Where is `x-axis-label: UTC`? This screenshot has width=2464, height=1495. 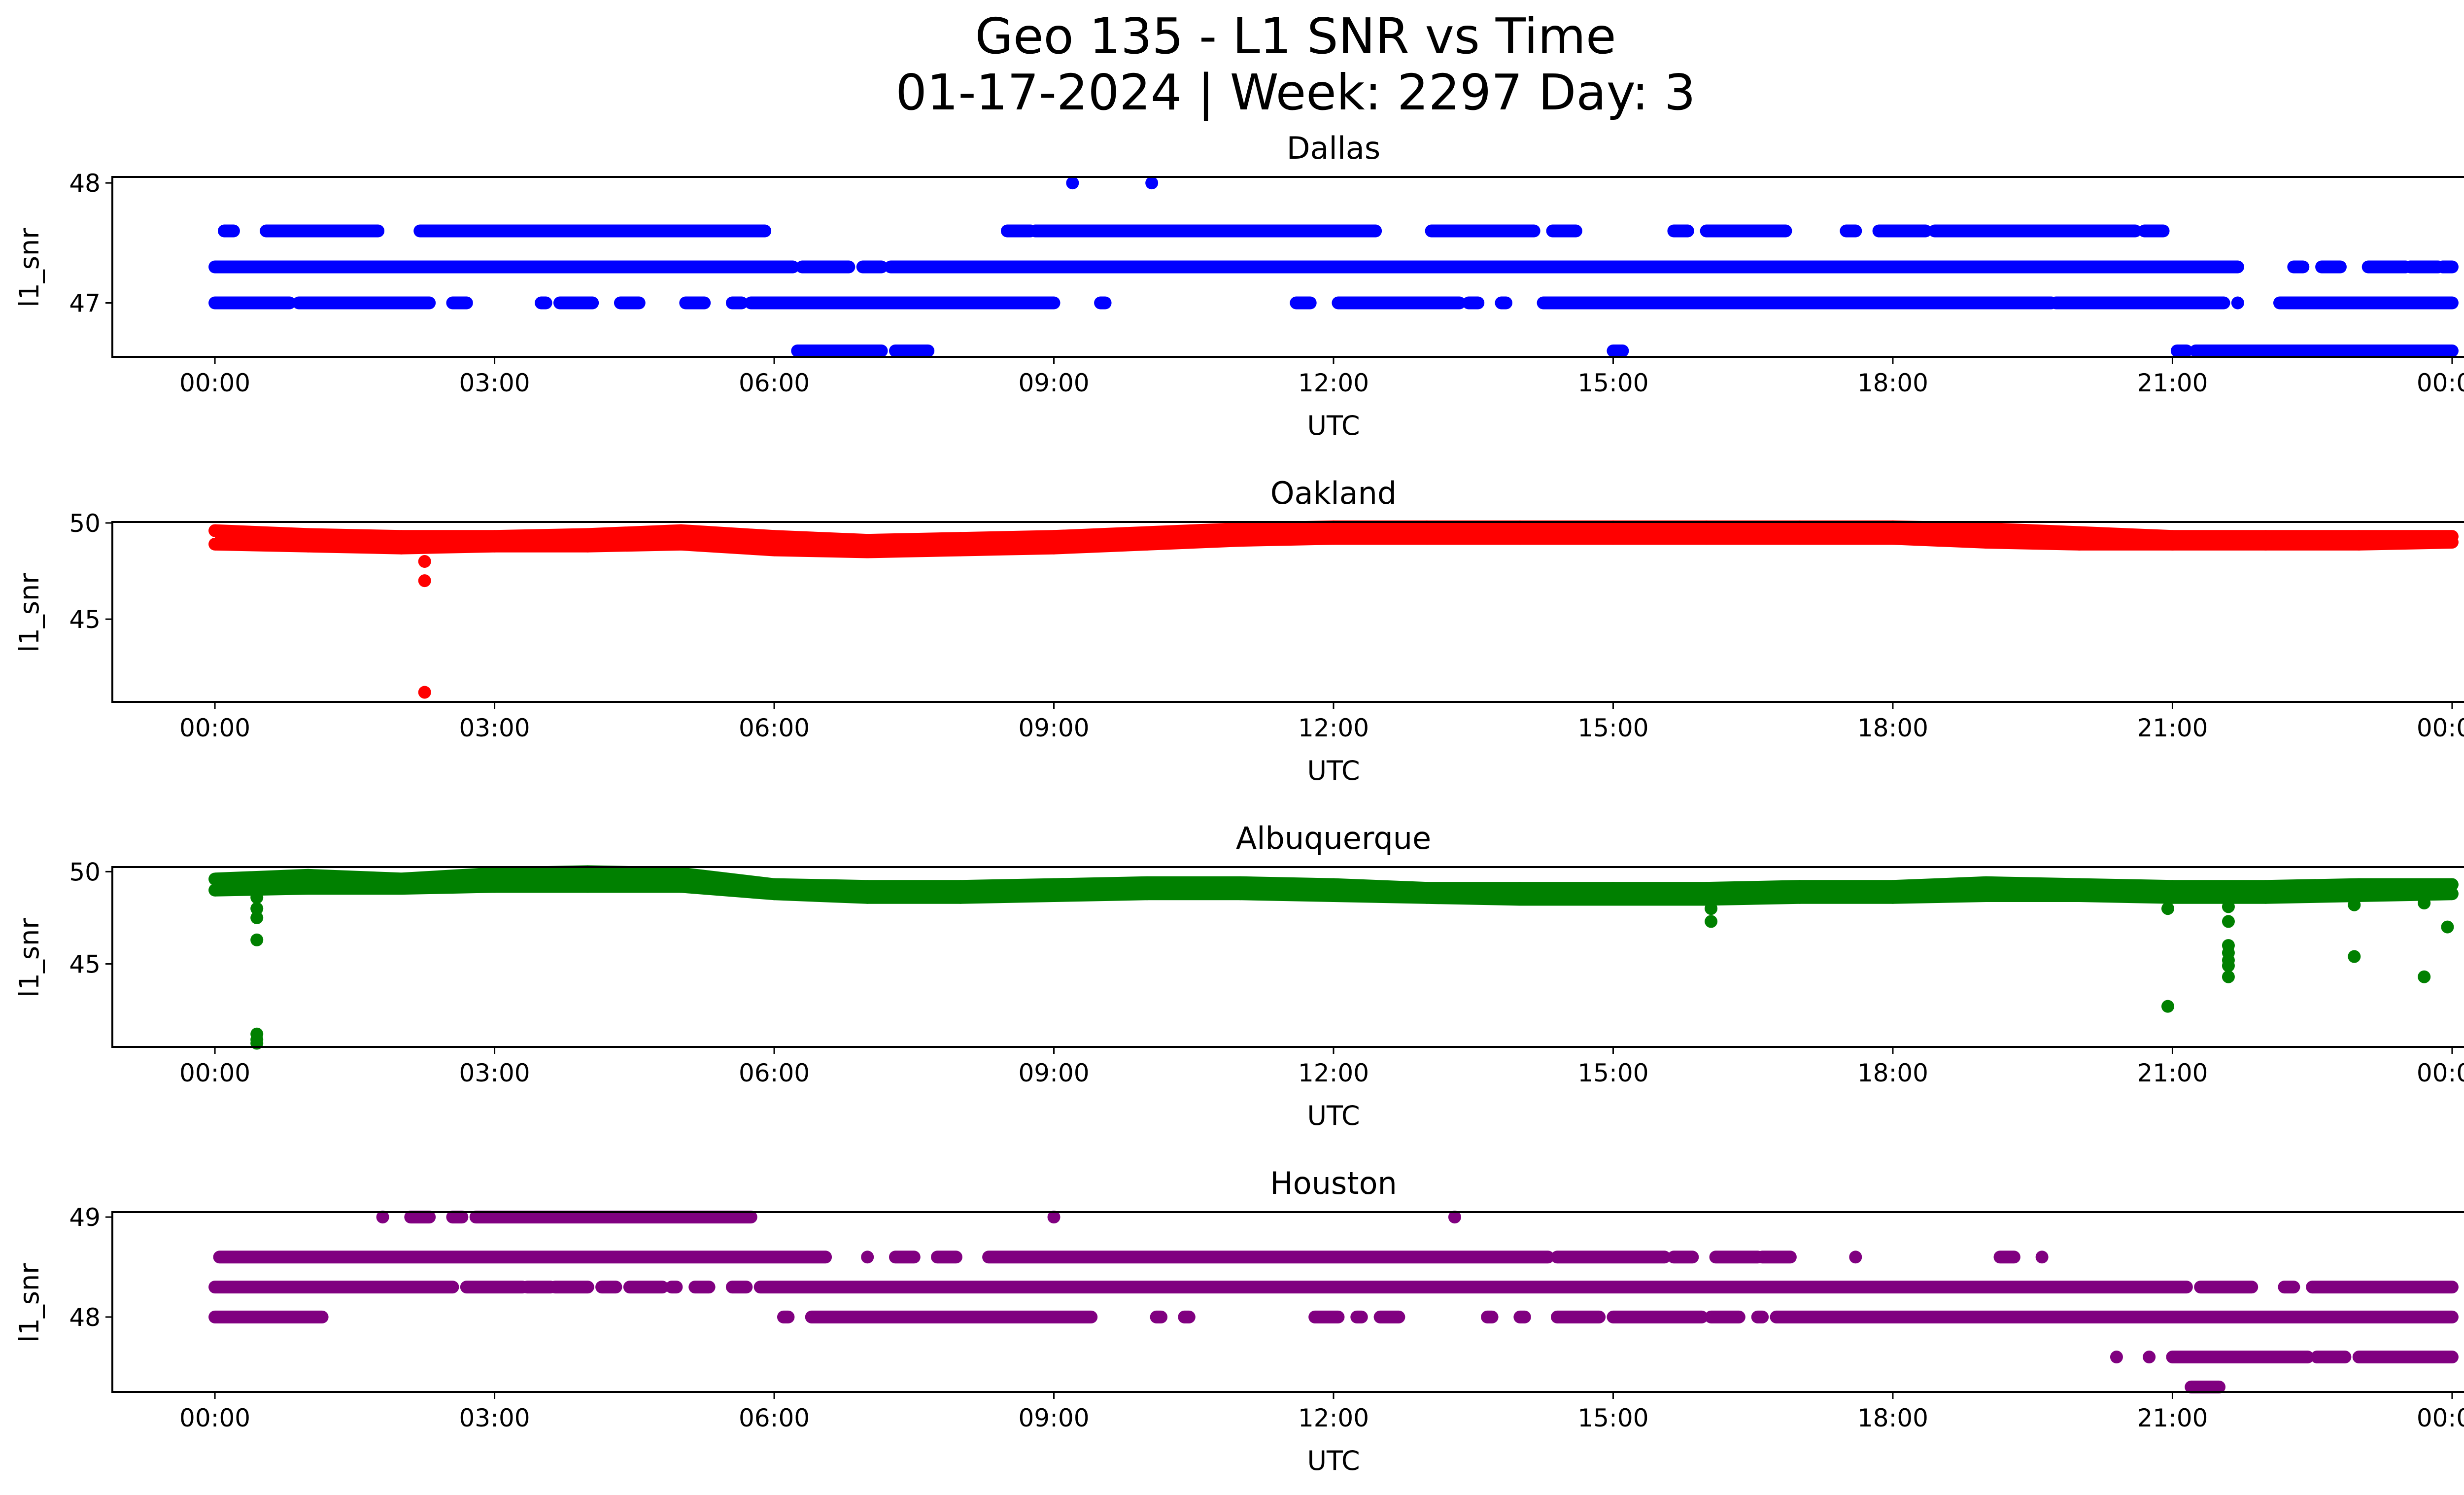 x-axis-label: UTC is located at coordinates (1333, 1115).